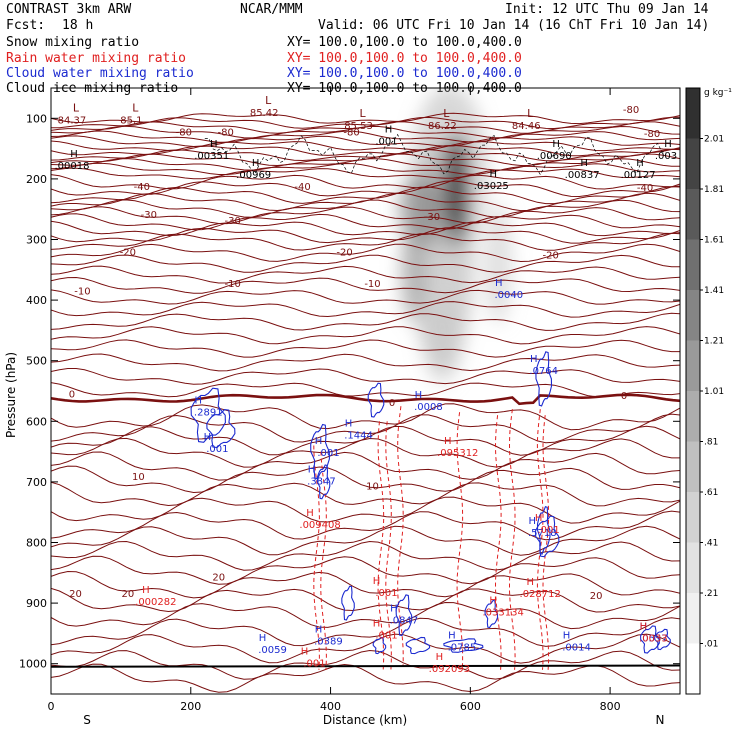 This screenshot has height=740, width=740. I want to click on field-rain-xy: XY= 100.0,100.0 to 100.0,400.0, so click(404, 58).